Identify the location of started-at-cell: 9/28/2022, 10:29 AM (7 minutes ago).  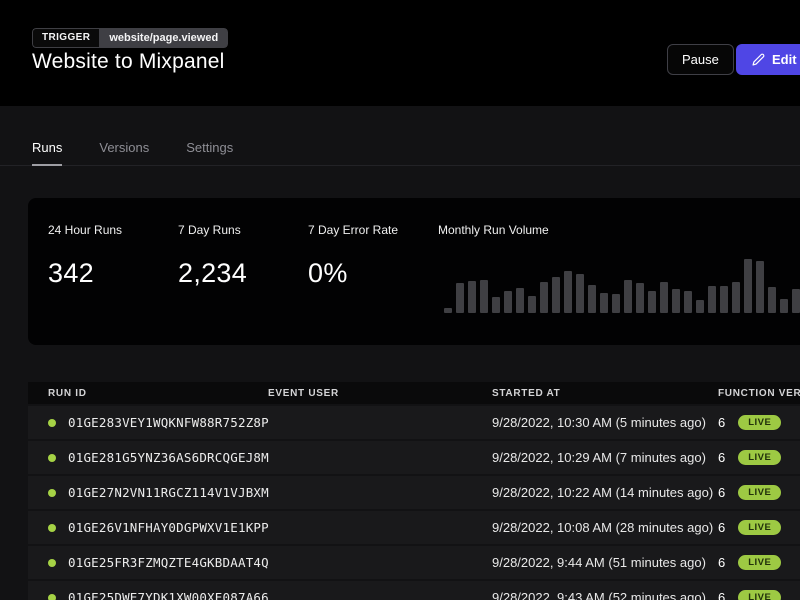
(599, 457).